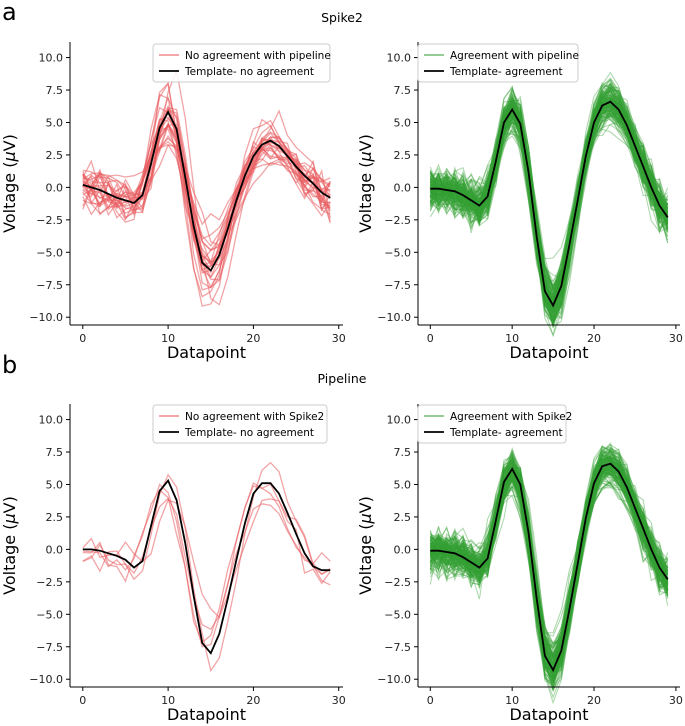  I want to click on x-tick-label: 20, so click(594, 338).